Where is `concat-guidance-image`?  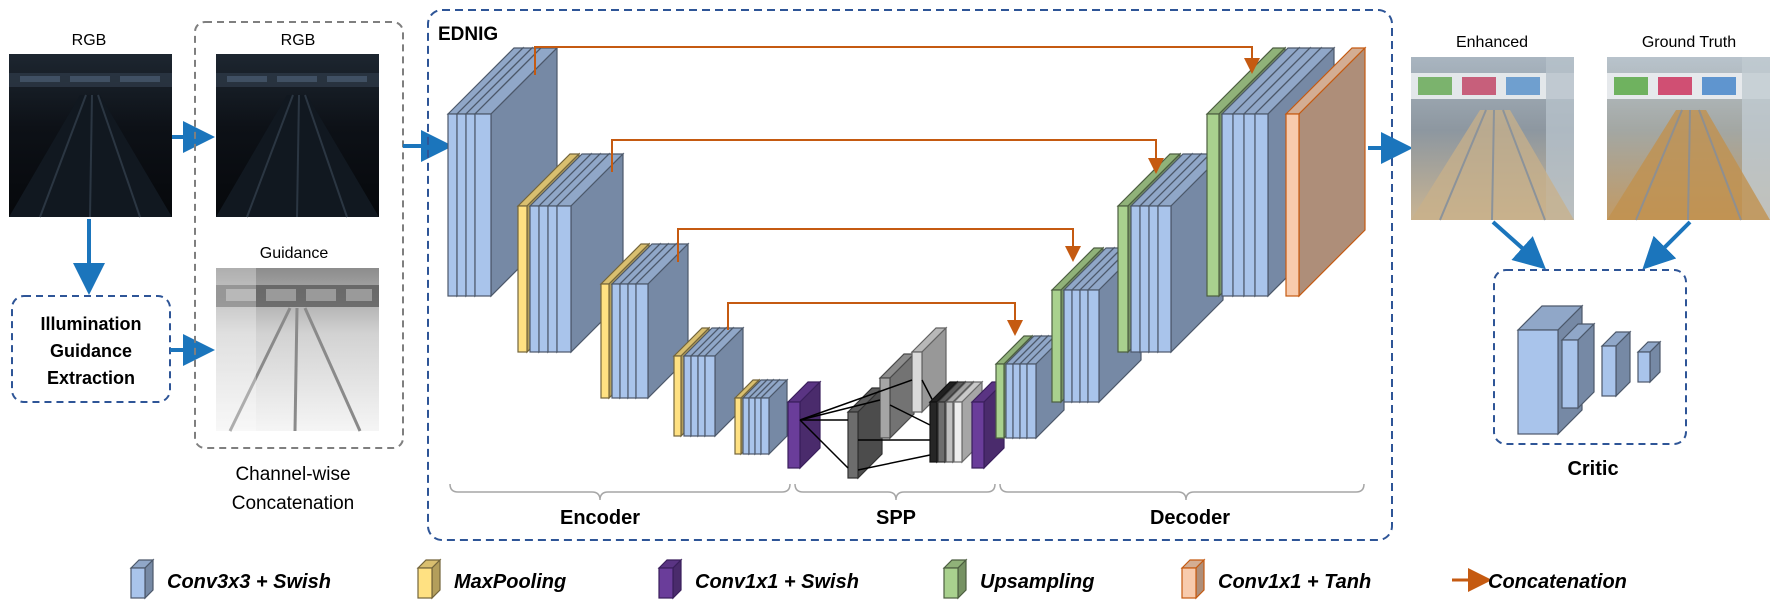
concat-guidance-image is located at coordinates (297, 350).